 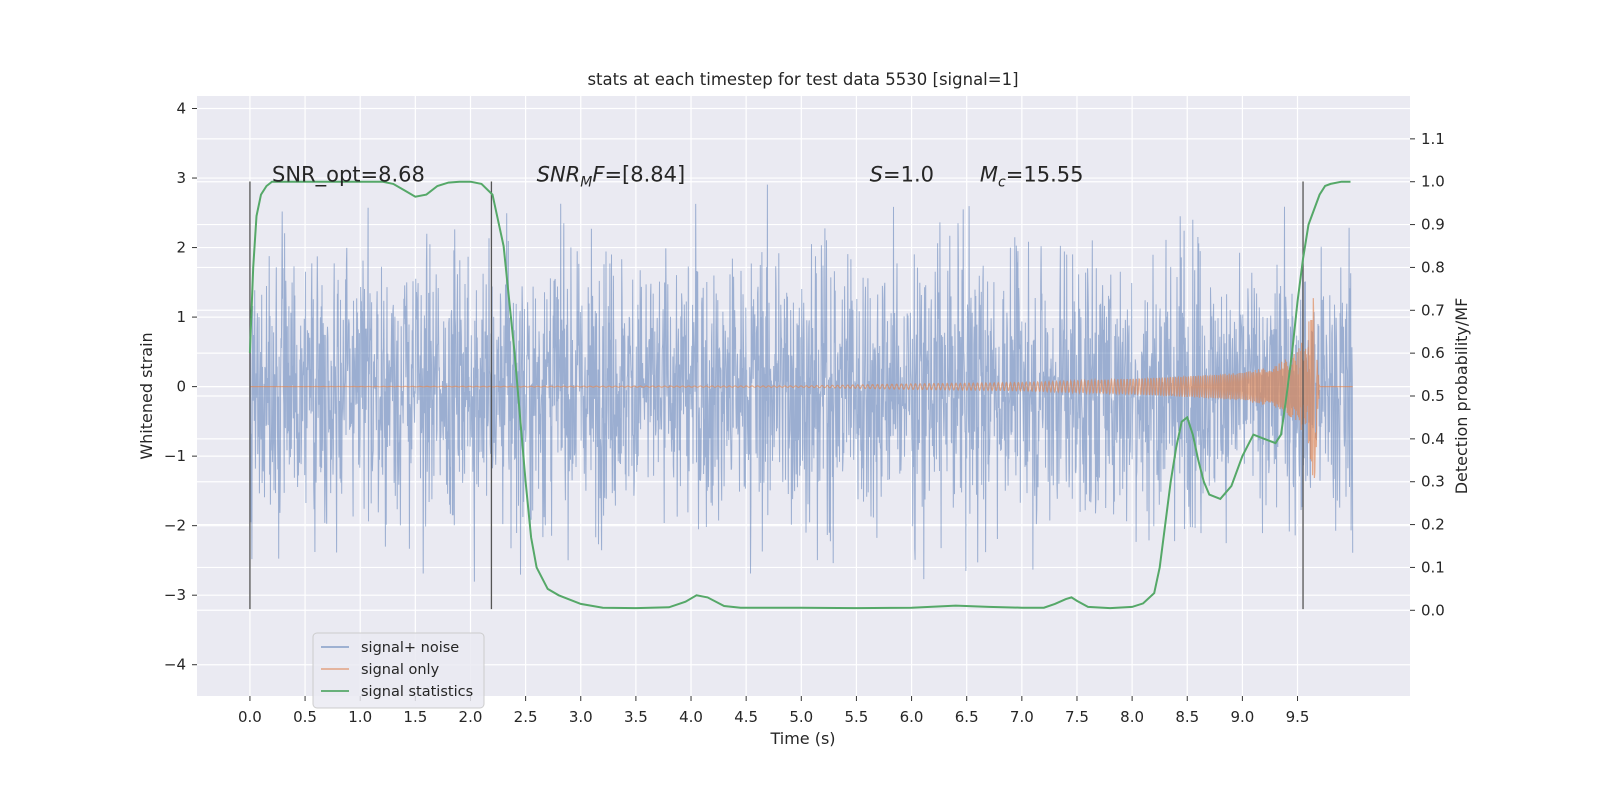 I want to click on legend-label-signal-statistics: signal statistics, so click(x=417, y=692).